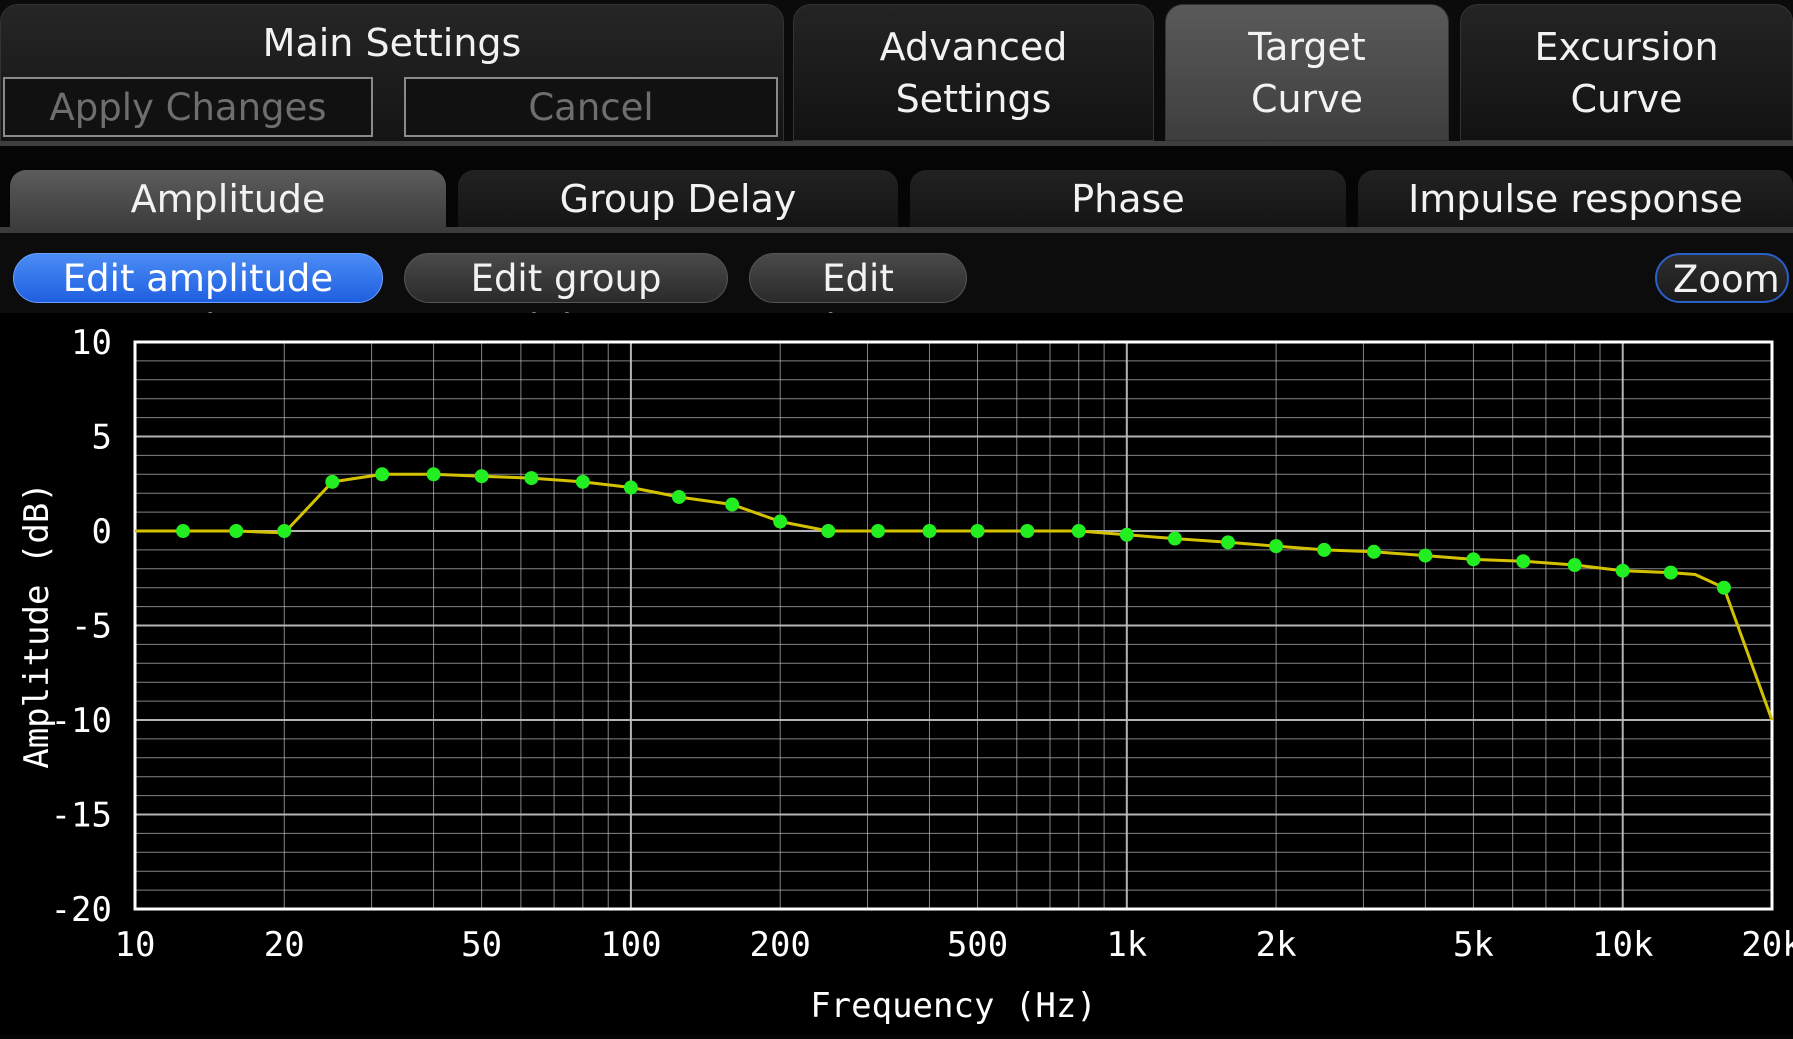  I want to click on tab-excursion-curve: Excursion Curve, so click(1626, 72).